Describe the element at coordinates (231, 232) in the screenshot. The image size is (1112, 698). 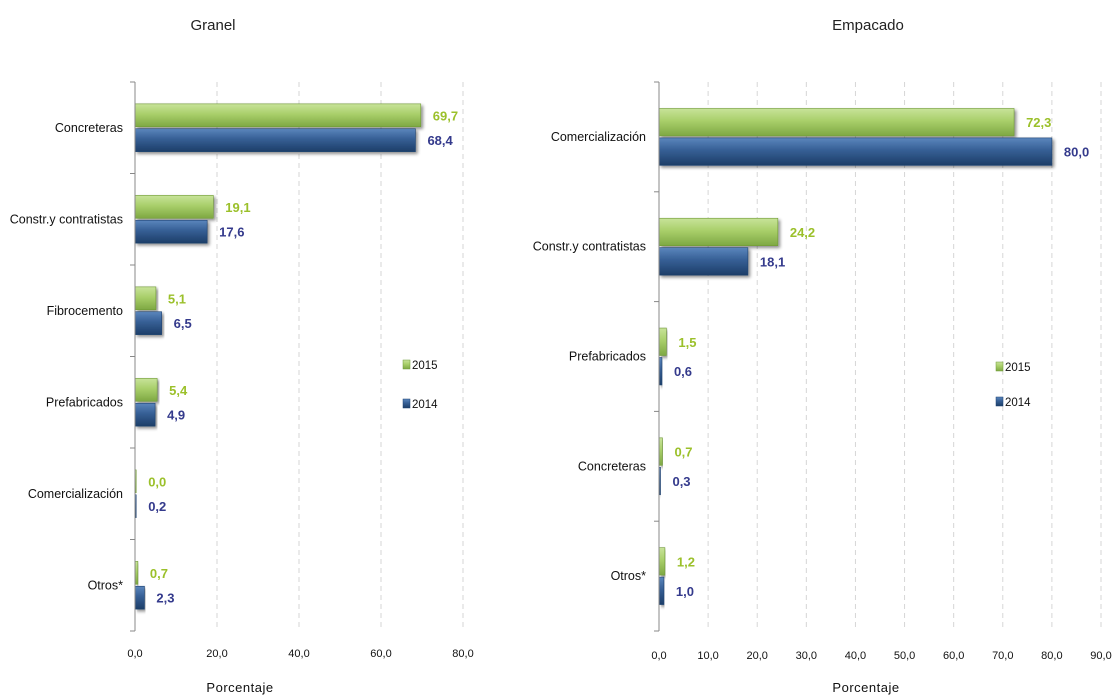
I see `data-label-2014: 17,6` at that location.